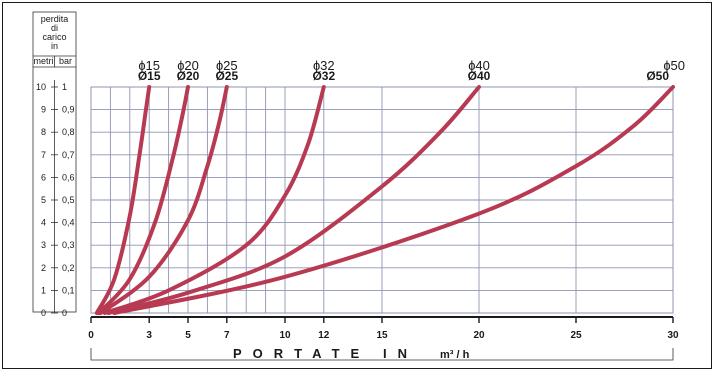  I want to click on y-right-tick-label: 0,5, so click(68, 200).